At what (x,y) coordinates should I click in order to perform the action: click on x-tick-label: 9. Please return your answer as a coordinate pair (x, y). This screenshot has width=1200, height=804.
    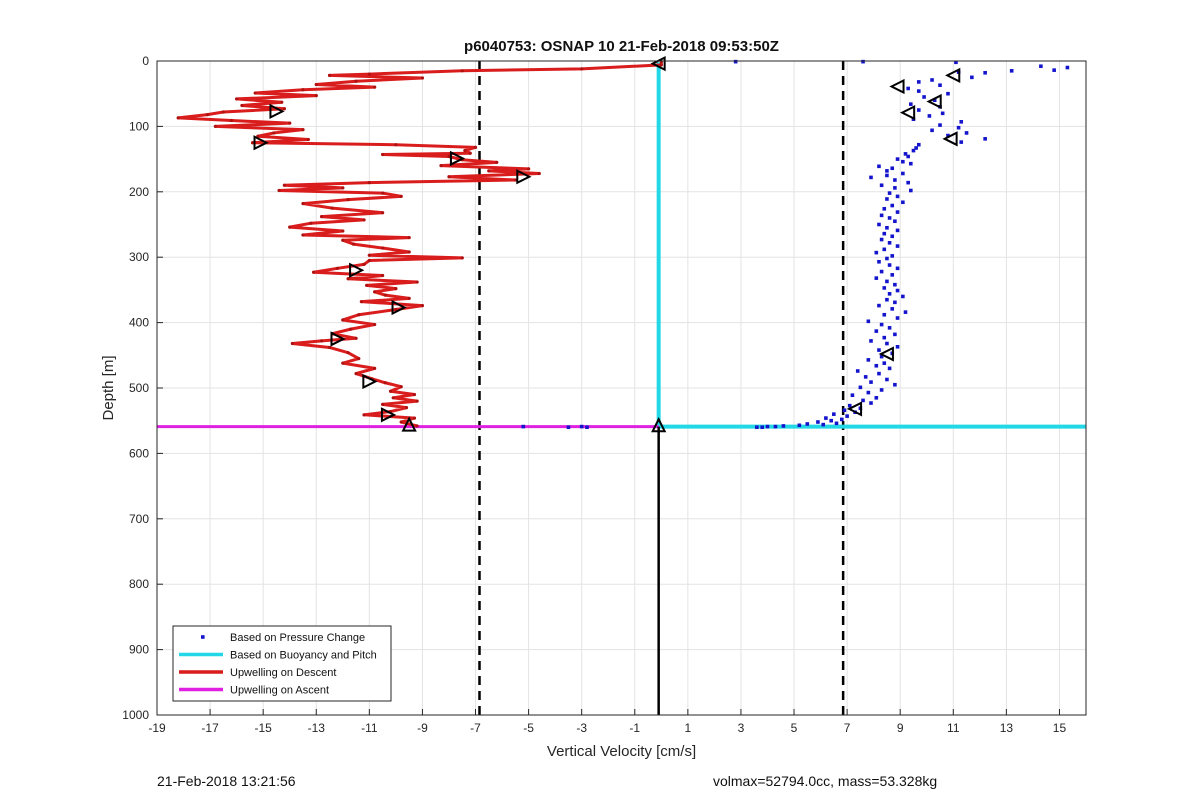
    Looking at the image, I should click on (900, 728).